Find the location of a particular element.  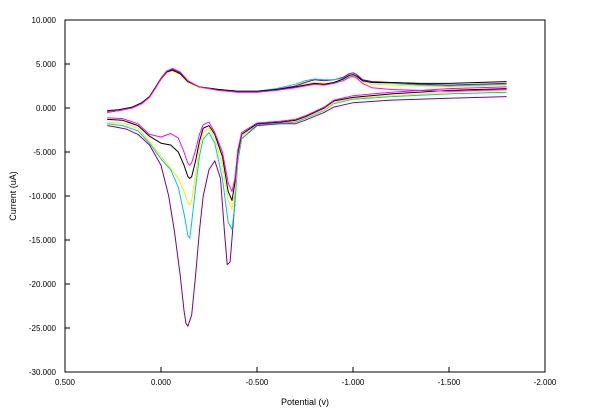

y-tick-label: -15.000 is located at coordinates (43, 240).